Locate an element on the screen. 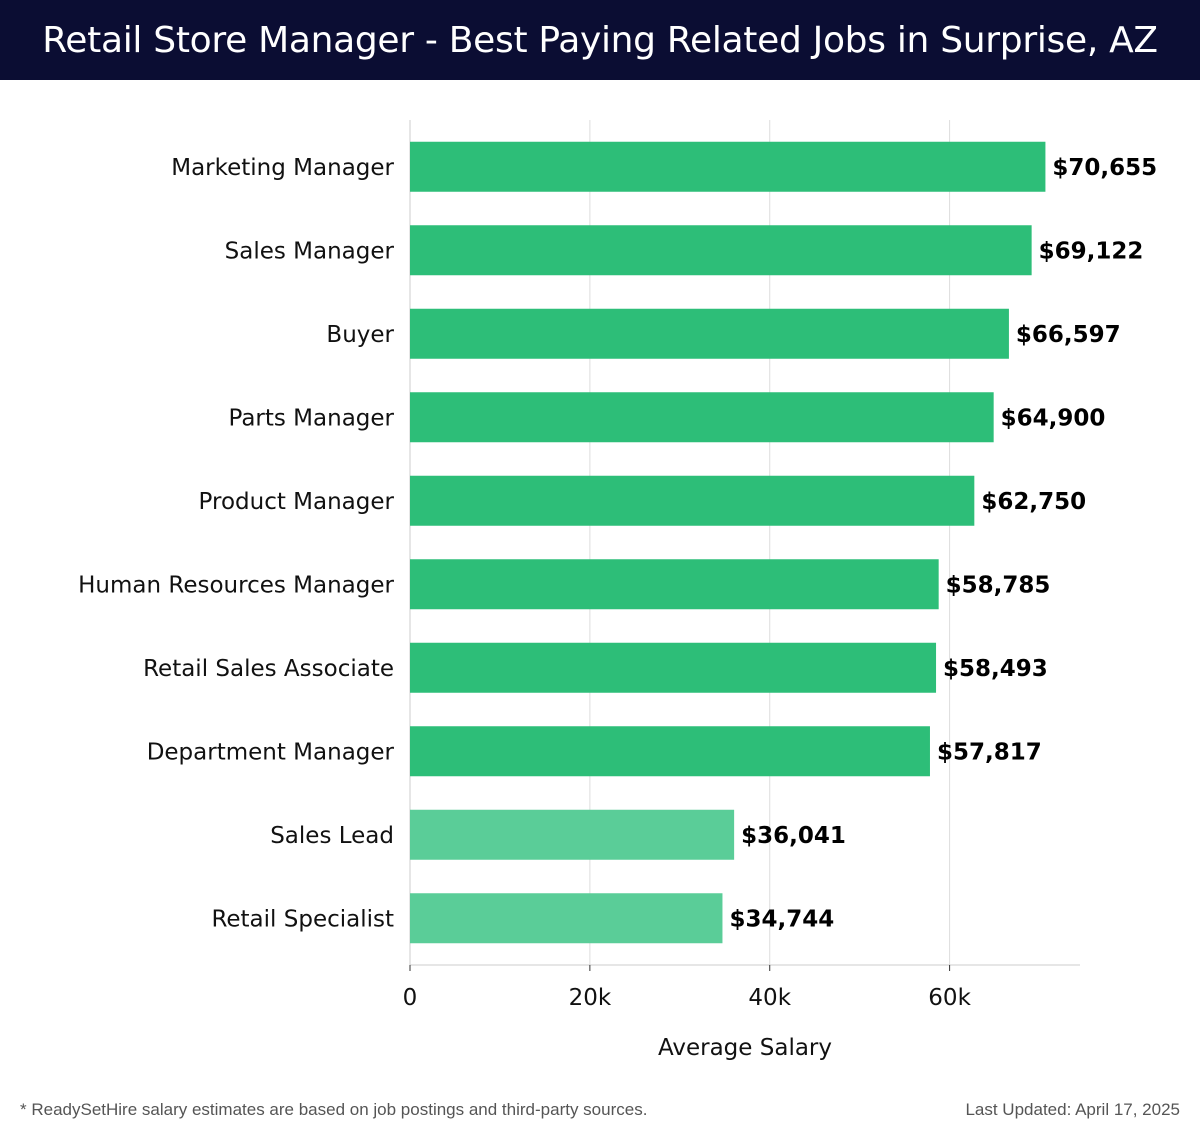  value-label-4: $62,750 is located at coordinates (1033, 502).